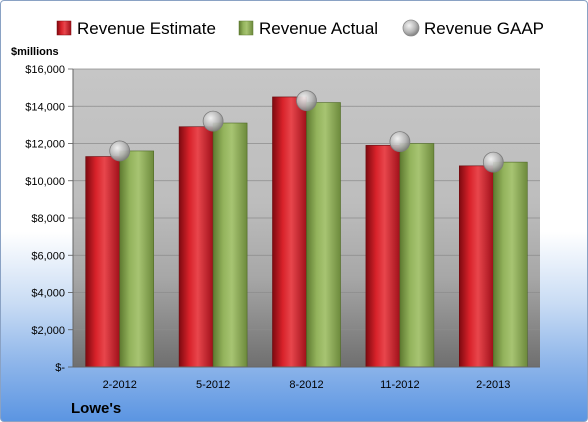  I want to click on x-tick-label: 11-2012, so click(400, 385).